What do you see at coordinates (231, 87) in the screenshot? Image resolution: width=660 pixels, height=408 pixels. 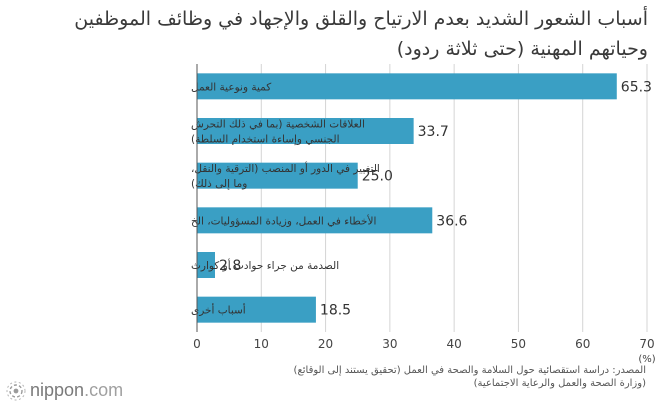 I see `category-label: كمية ونوعية العمل` at bounding box center [231, 87].